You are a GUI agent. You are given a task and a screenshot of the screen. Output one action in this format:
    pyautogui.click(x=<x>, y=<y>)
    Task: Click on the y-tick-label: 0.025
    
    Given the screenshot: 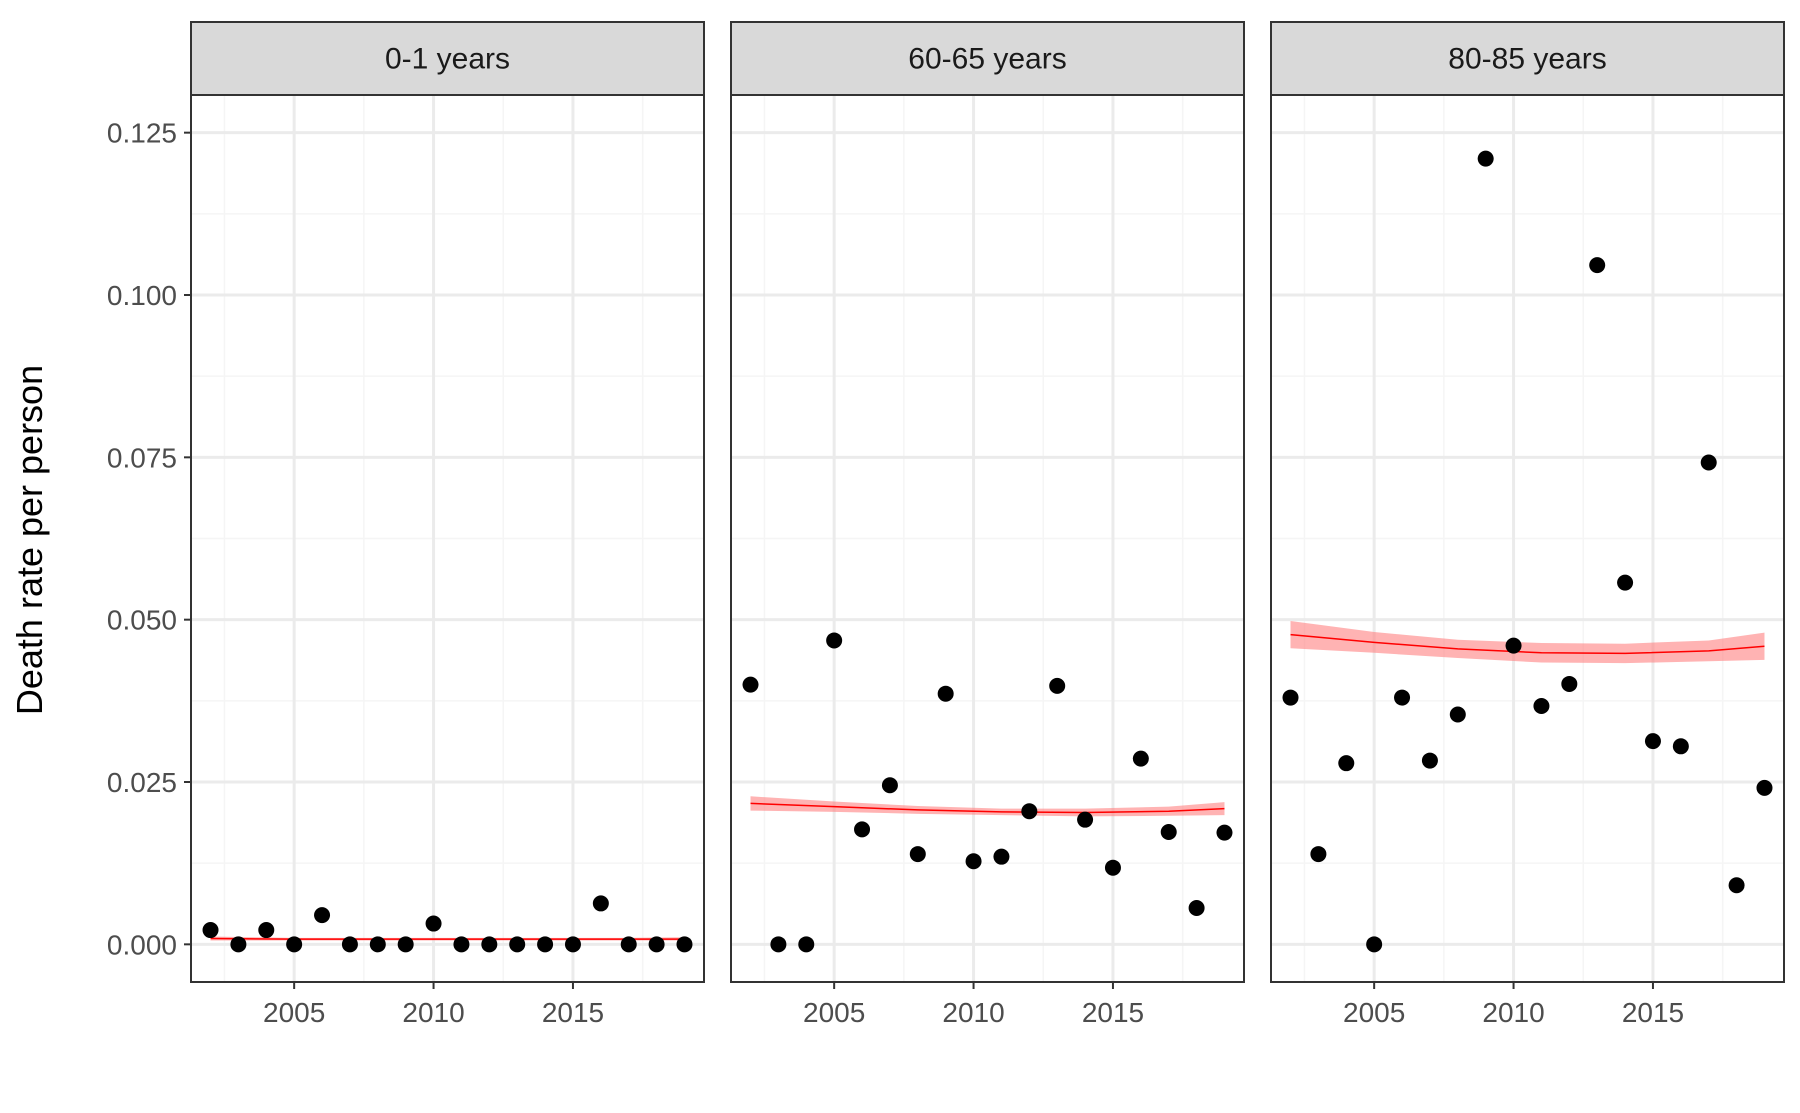 What is the action you would take?
    pyautogui.click(x=142, y=782)
    